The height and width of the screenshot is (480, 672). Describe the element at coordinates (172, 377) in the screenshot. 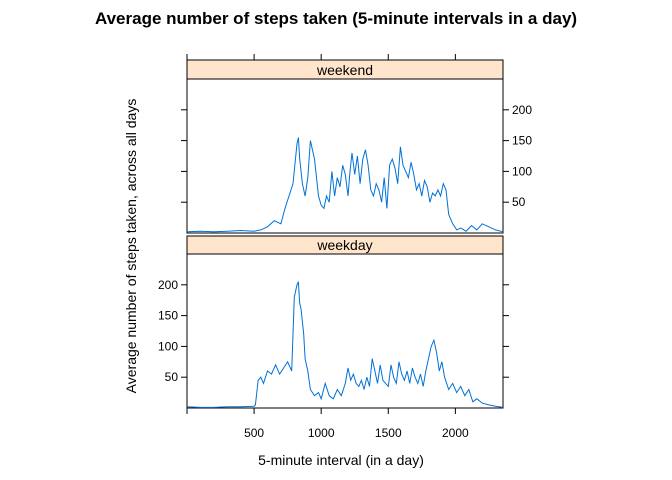

I see `y-tick-label-weekday: 50` at that location.